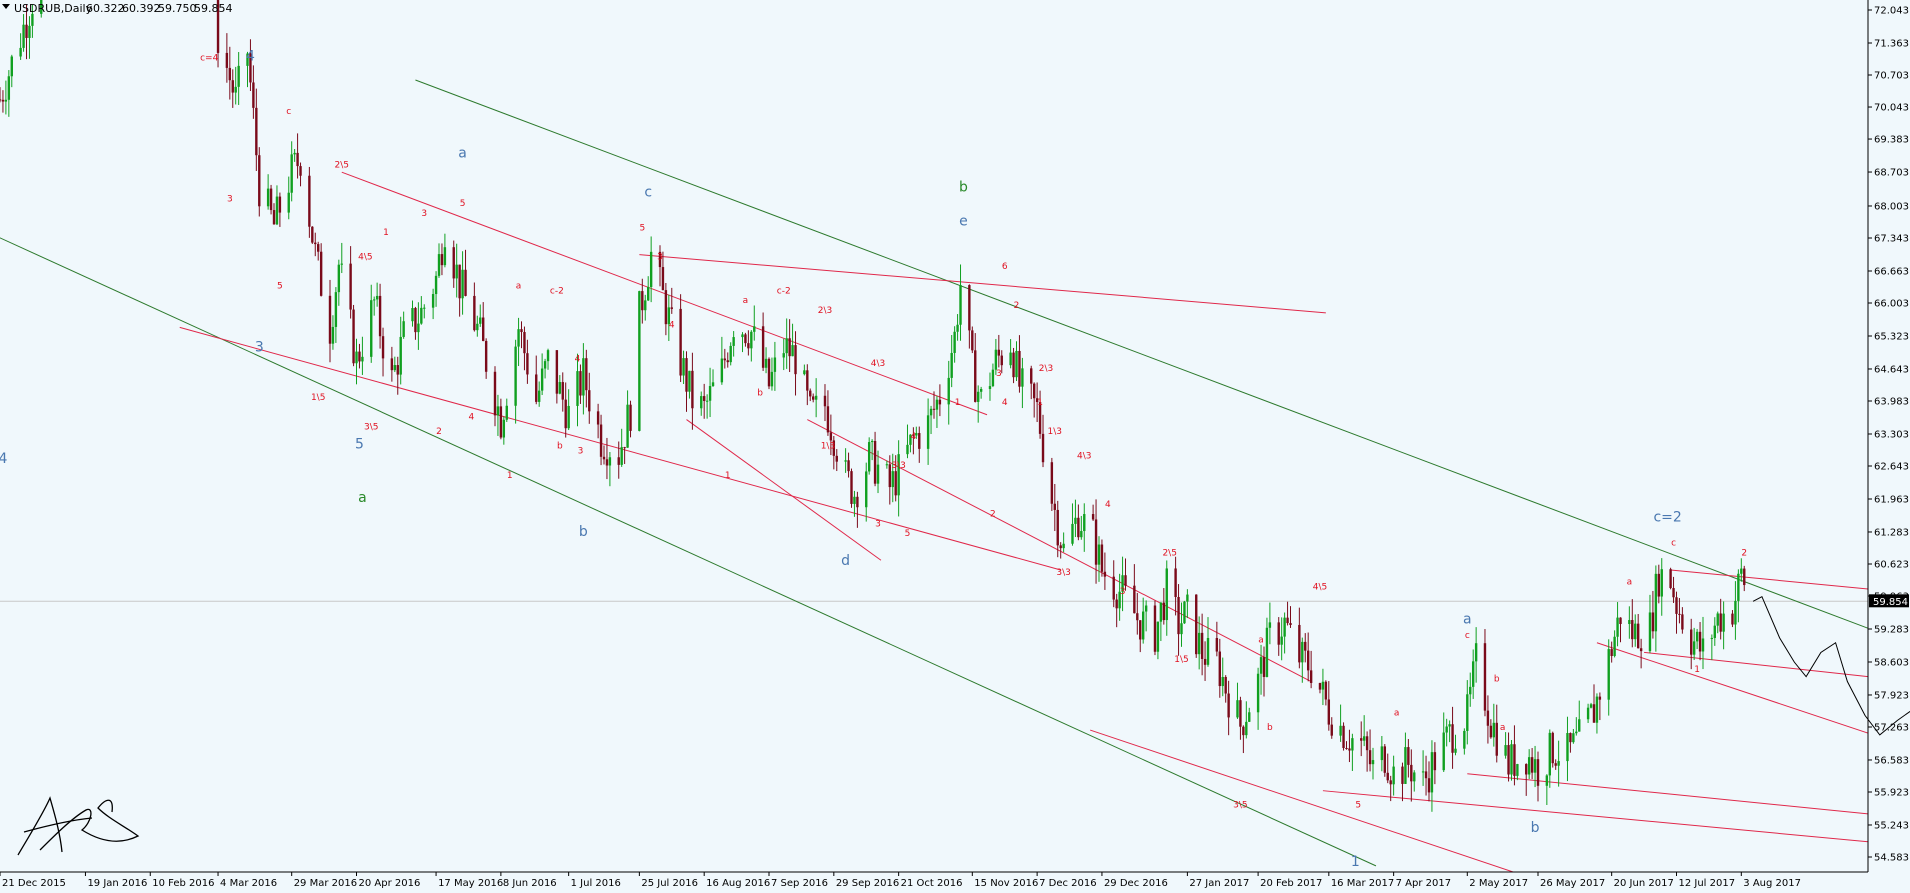 The height and width of the screenshot is (893, 1910). What do you see at coordinates (1063, 573) in the screenshot?
I see `wave-label: 3\3` at bounding box center [1063, 573].